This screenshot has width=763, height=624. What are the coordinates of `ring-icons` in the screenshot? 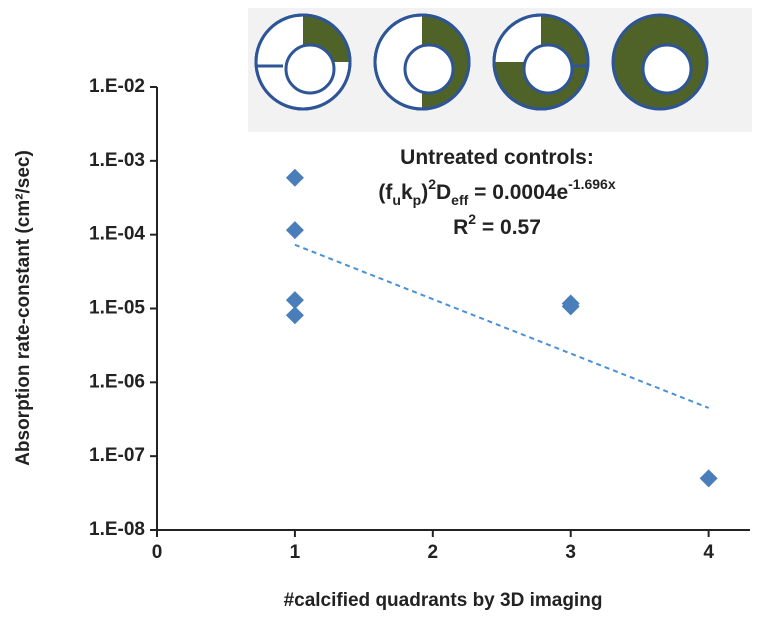 It's located at (500, 70).